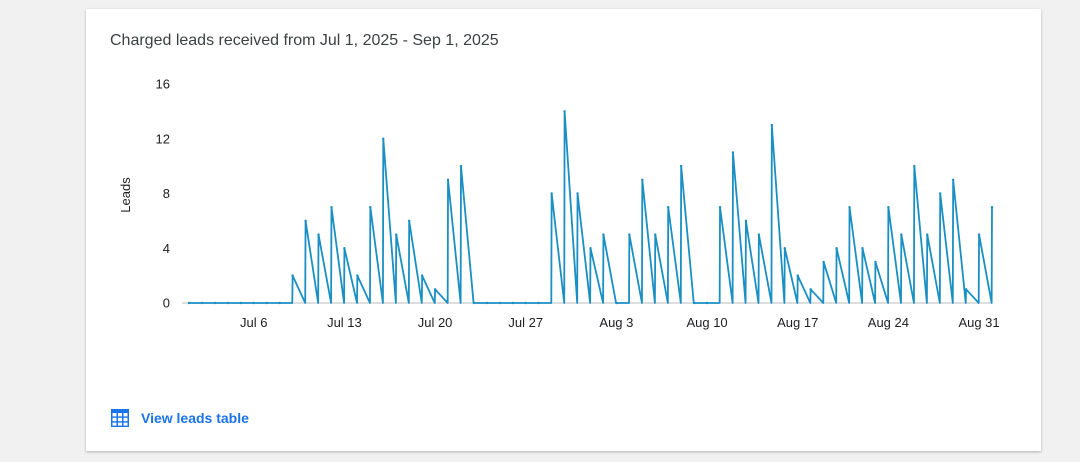 This screenshot has height=462, width=1080. I want to click on x-tick-label: Aug 17, so click(797, 322).